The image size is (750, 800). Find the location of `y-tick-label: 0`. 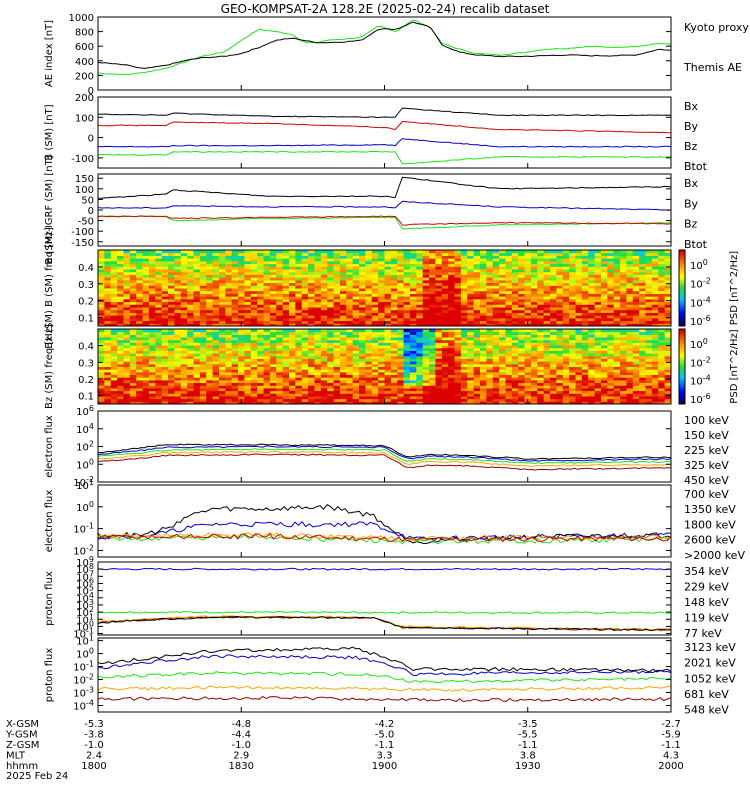

y-tick-label: 0 is located at coordinates (91, 91).